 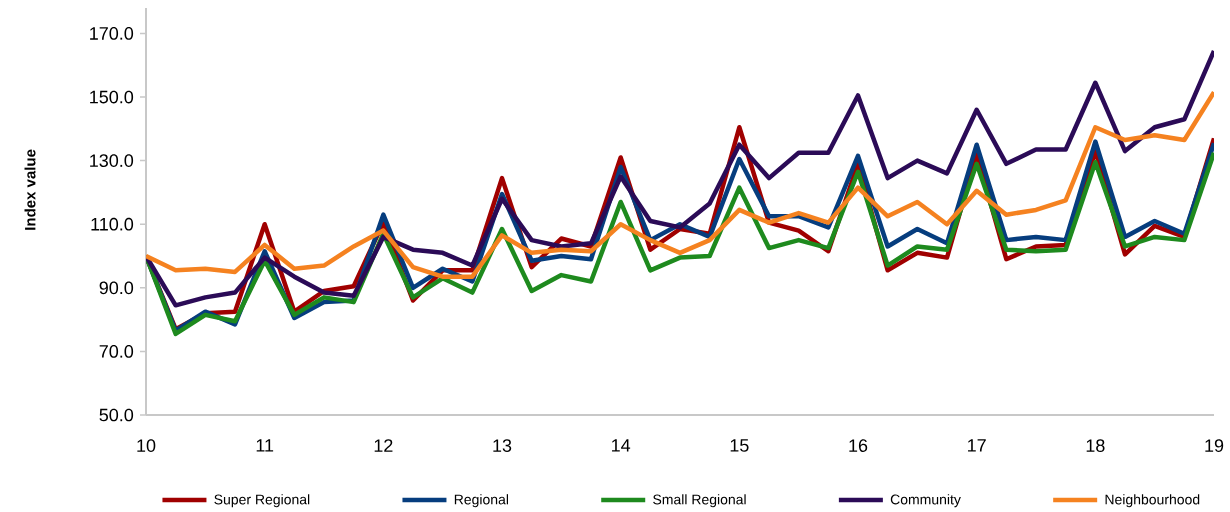 What do you see at coordinates (383, 445) in the screenshot?
I see `x-tick-label: 12` at bounding box center [383, 445].